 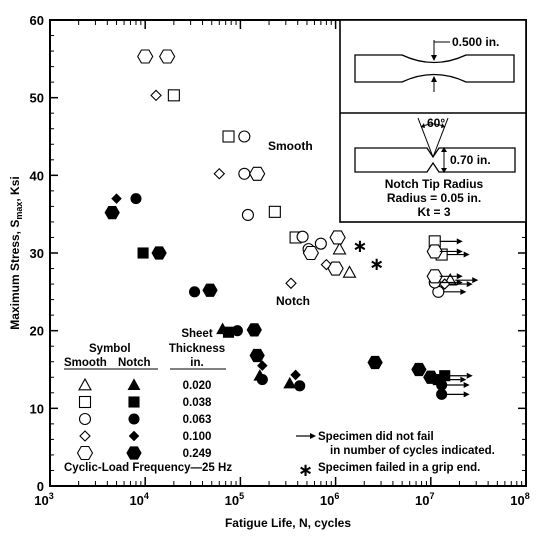 What do you see at coordinates (435, 160) in the screenshot?
I see `notch-specimen-shape` at bounding box center [435, 160].